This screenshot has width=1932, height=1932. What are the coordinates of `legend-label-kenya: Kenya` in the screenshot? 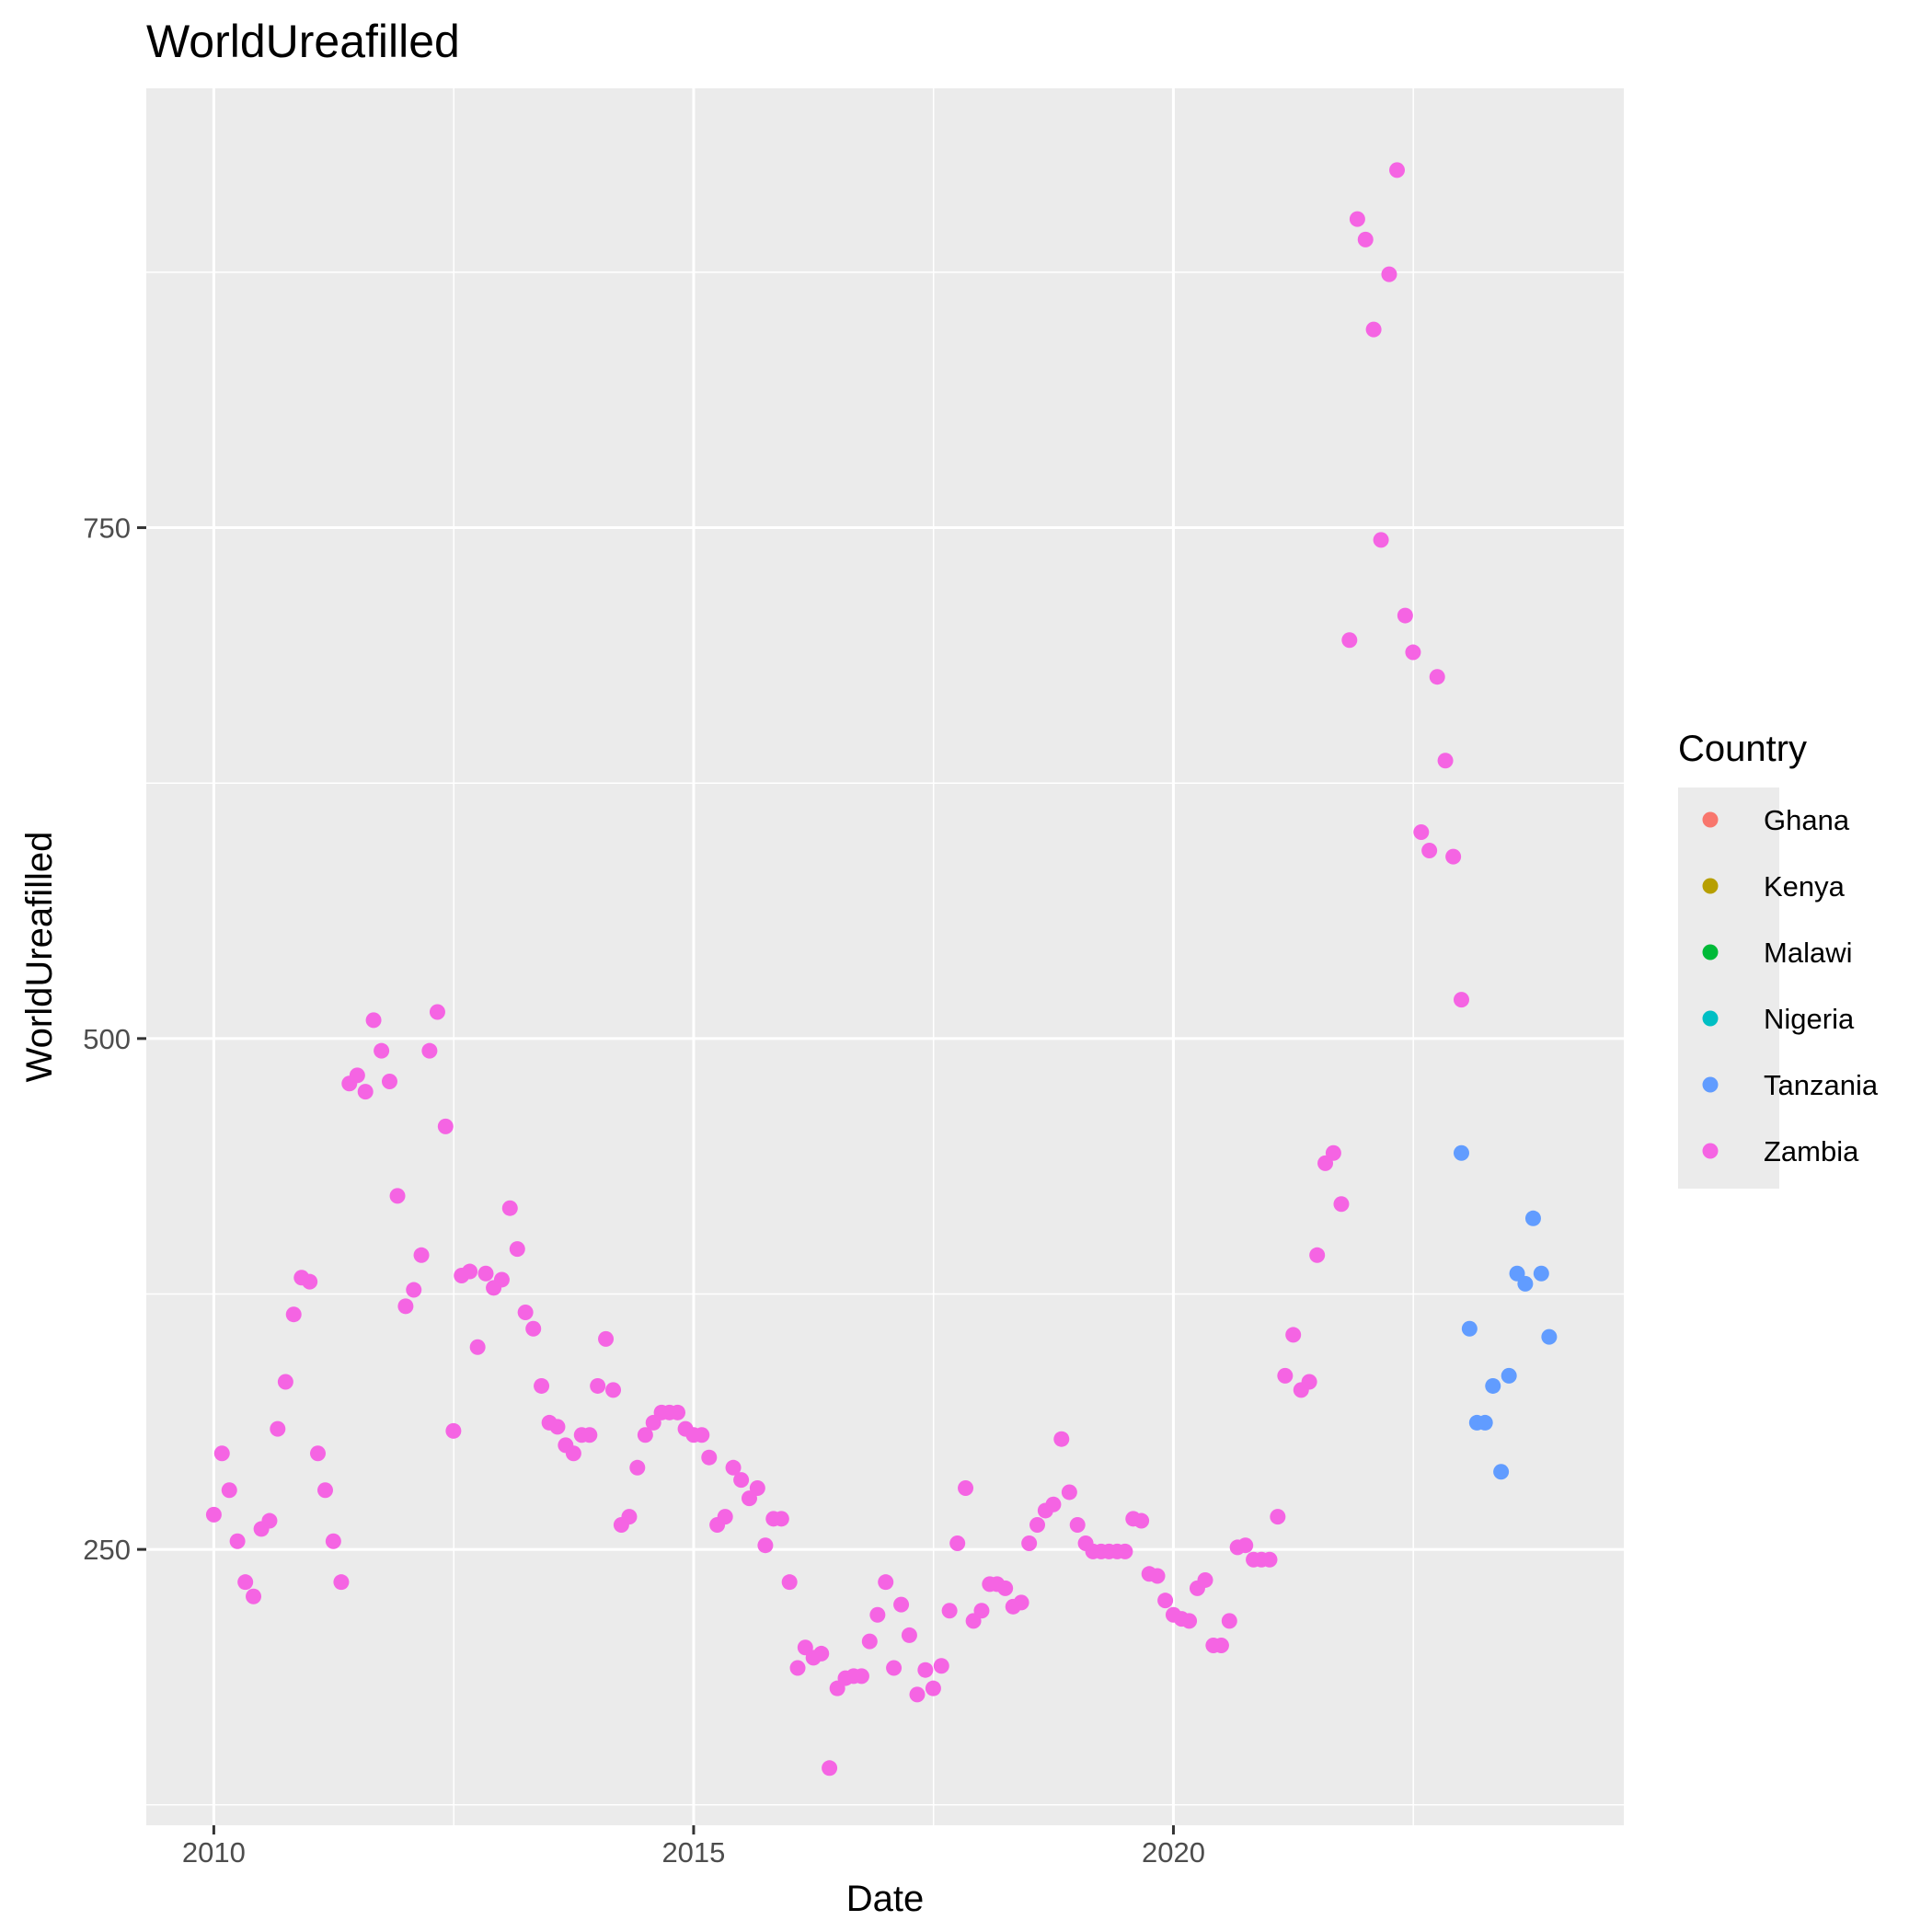 It's located at (1805, 886).